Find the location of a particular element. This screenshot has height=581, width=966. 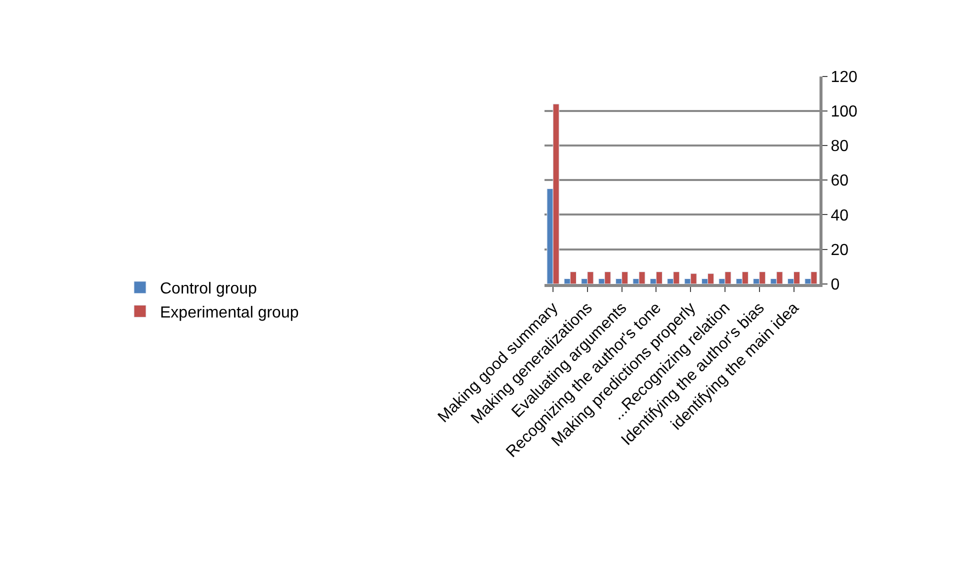

y-tick-label: 80 is located at coordinates (839, 147).